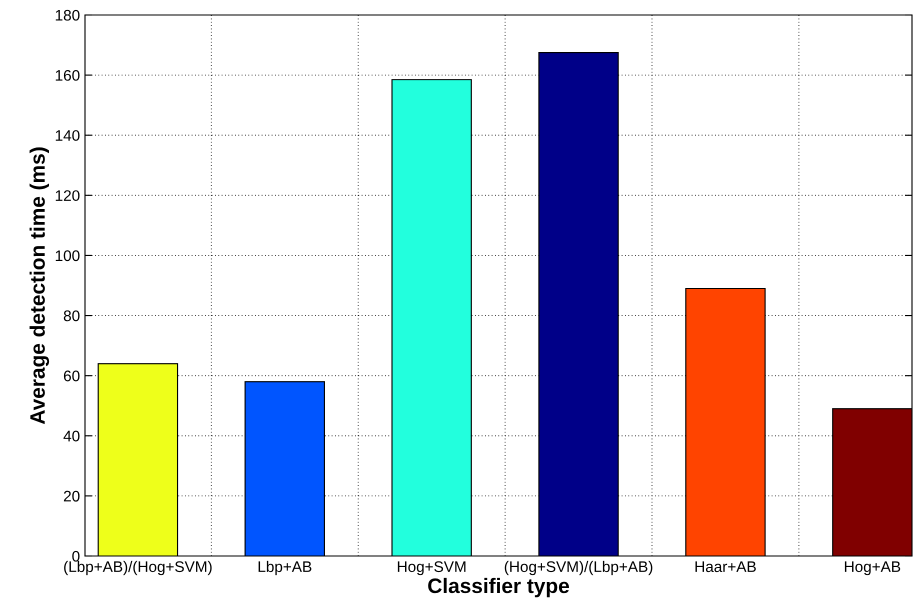  Describe the element at coordinates (872, 568) in the screenshot. I see `x-tick-label: Hog+AB` at that location.